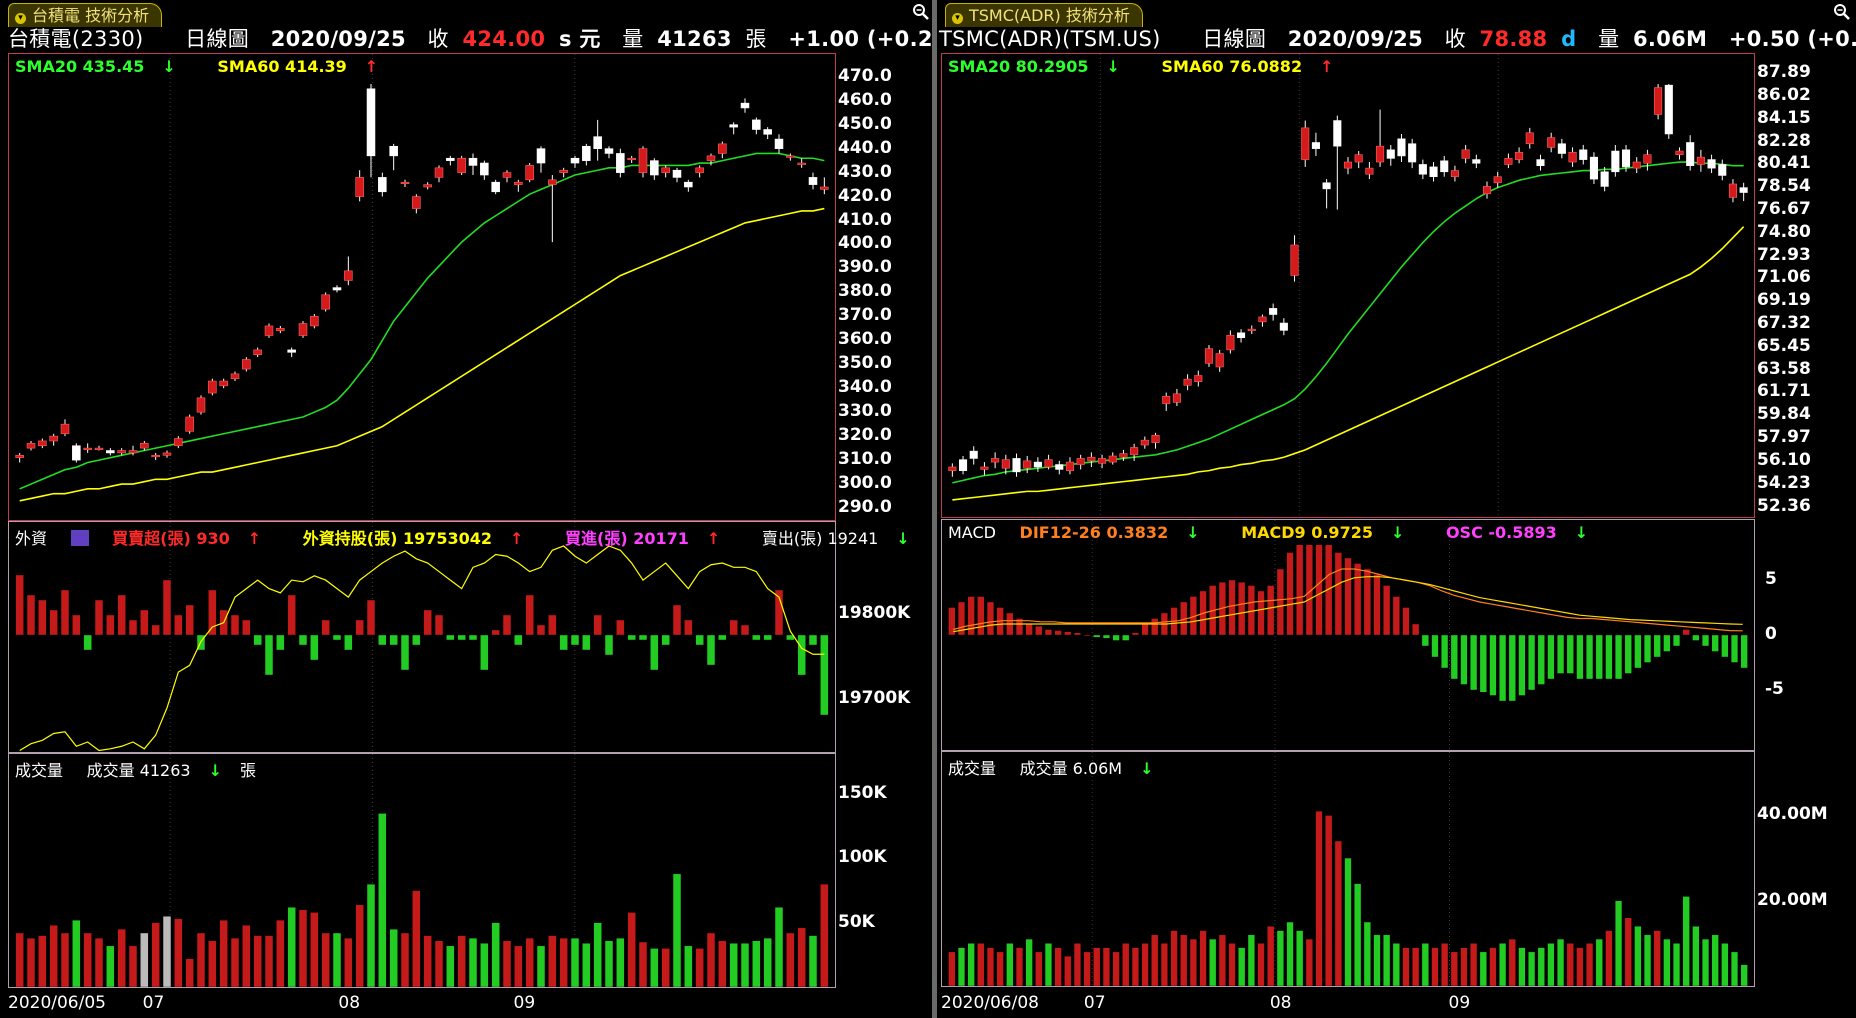 This screenshot has height=1018, width=1856. I want to click on close-suffix: s 元, so click(579, 39).